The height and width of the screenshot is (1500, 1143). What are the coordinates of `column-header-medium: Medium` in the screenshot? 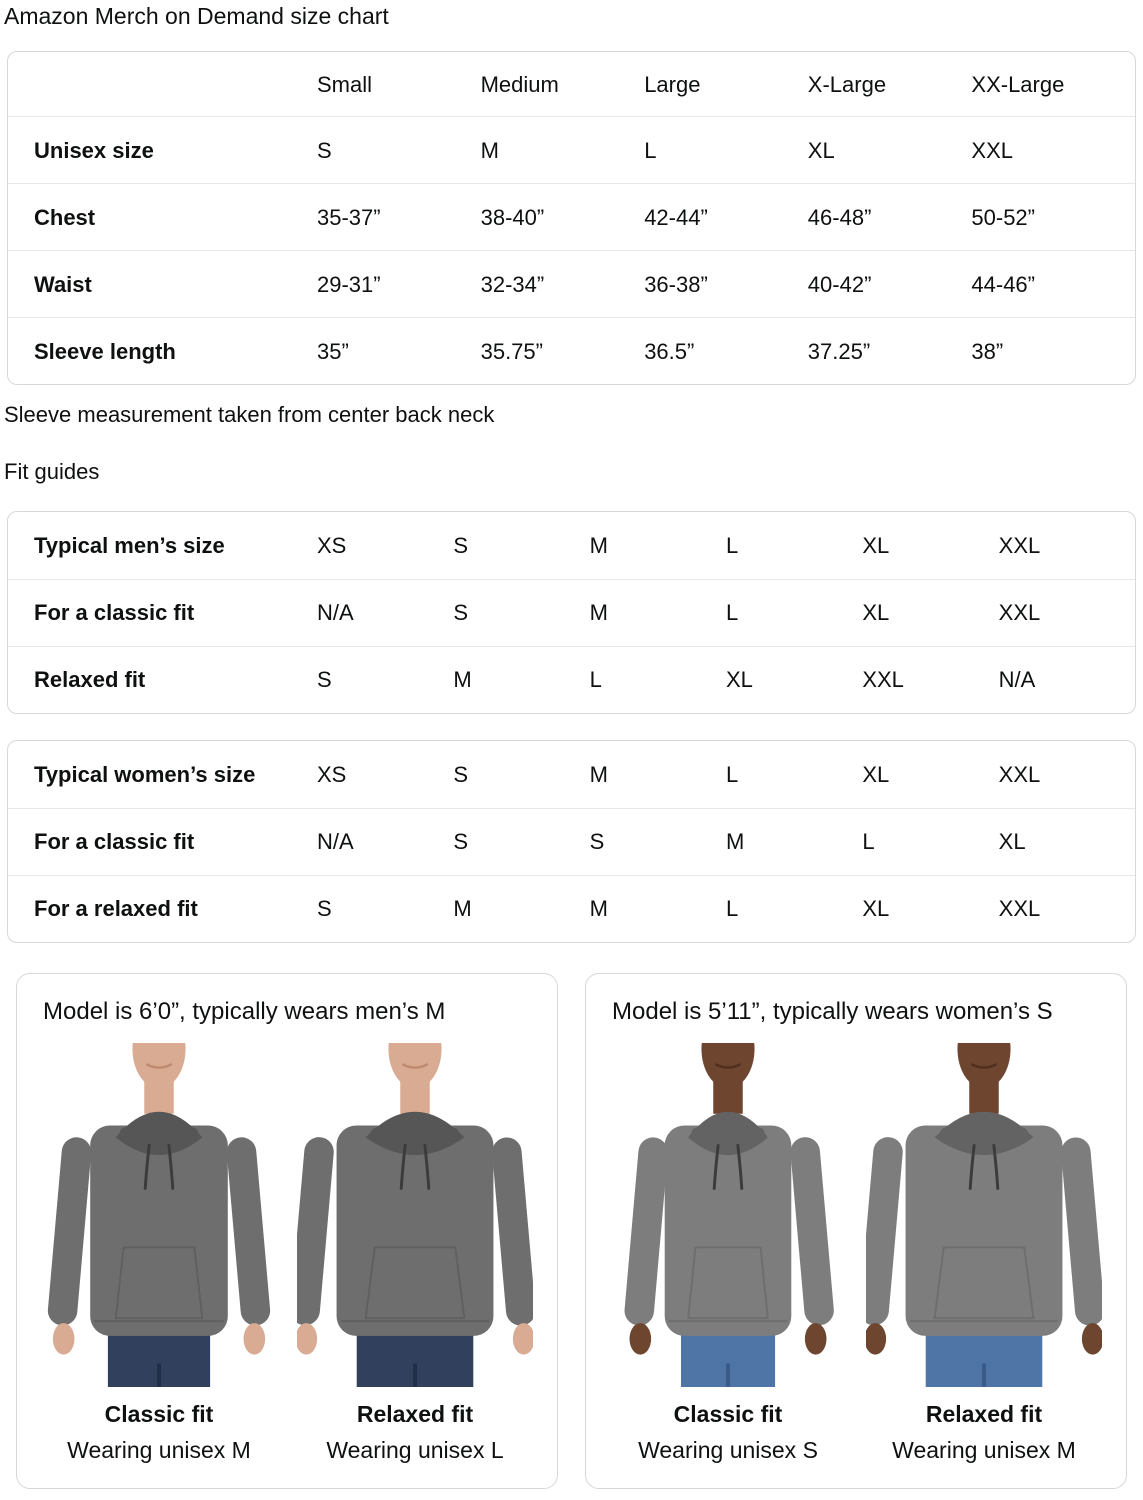 It's located at (519, 84).